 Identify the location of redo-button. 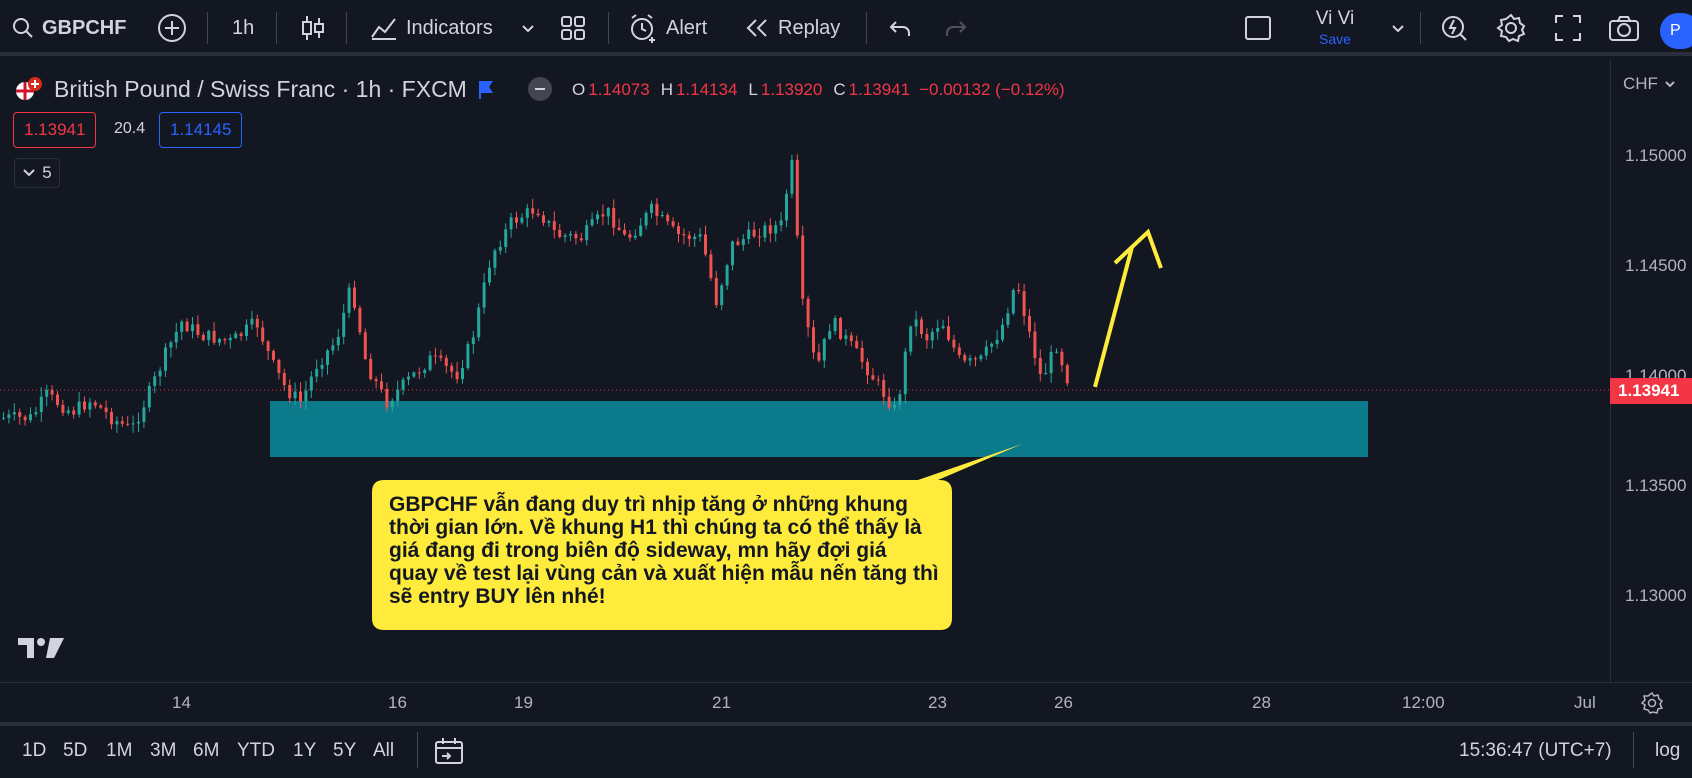
(956, 28).